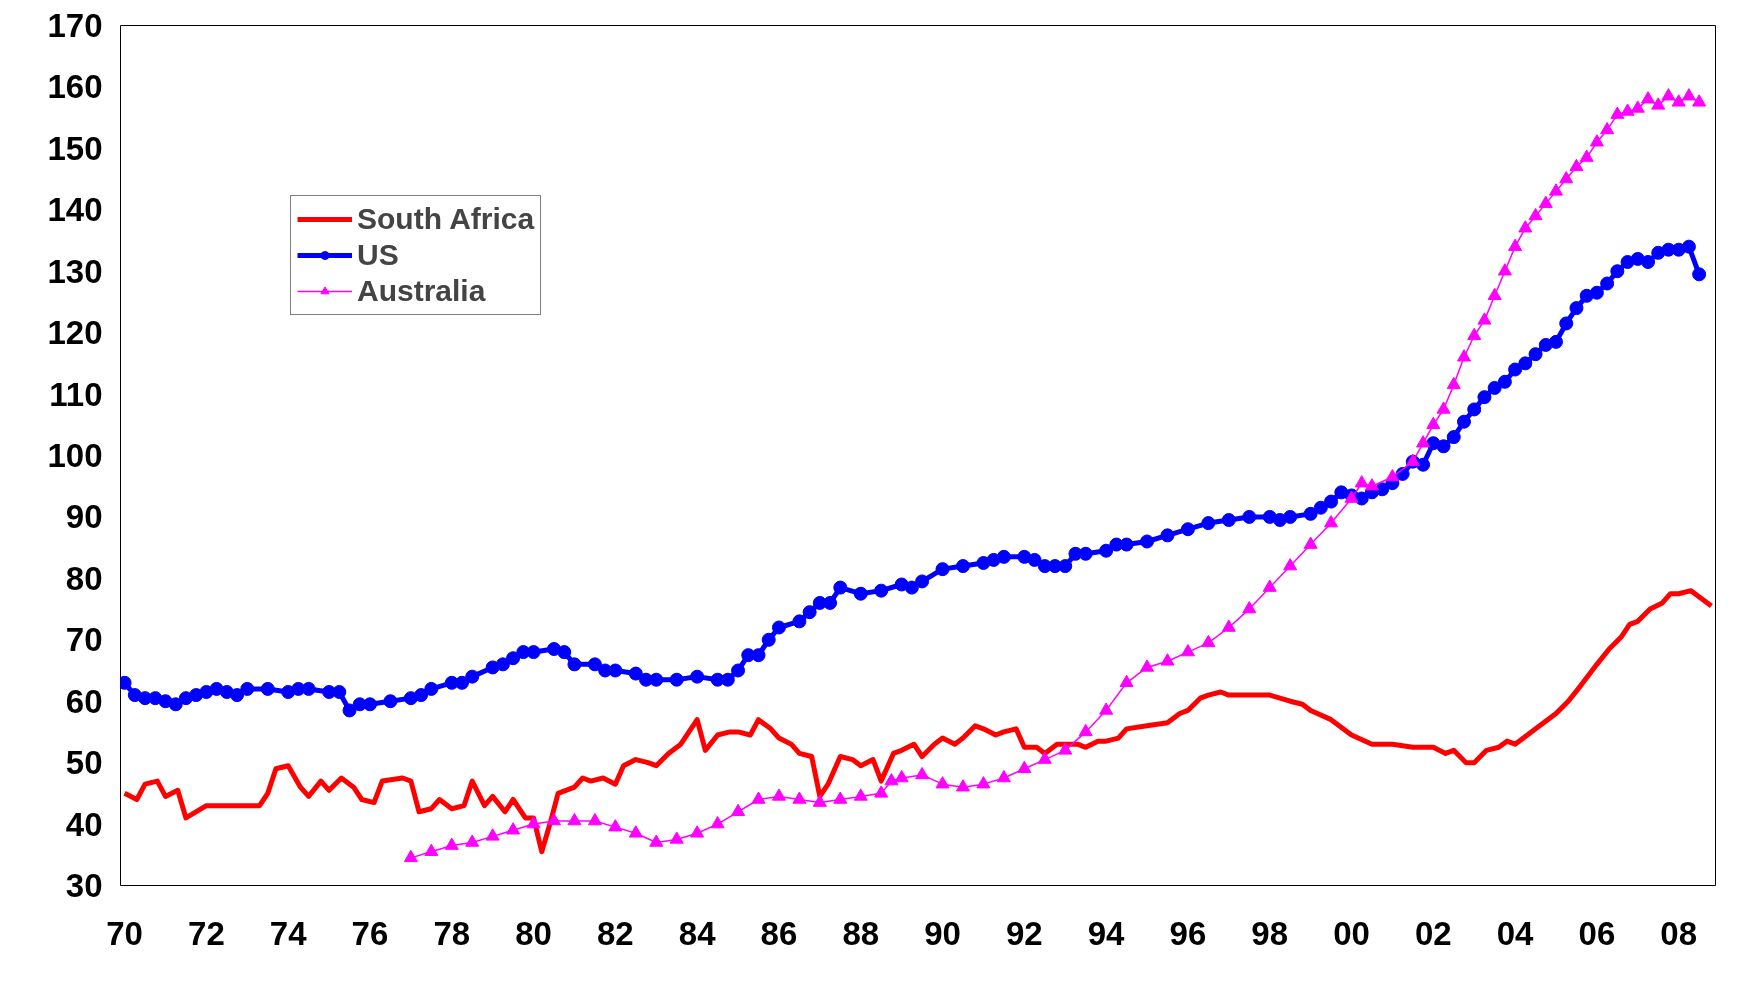 The height and width of the screenshot is (983, 1761). Describe the element at coordinates (452, 933) in the screenshot. I see `x-tick-label: 78` at that location.